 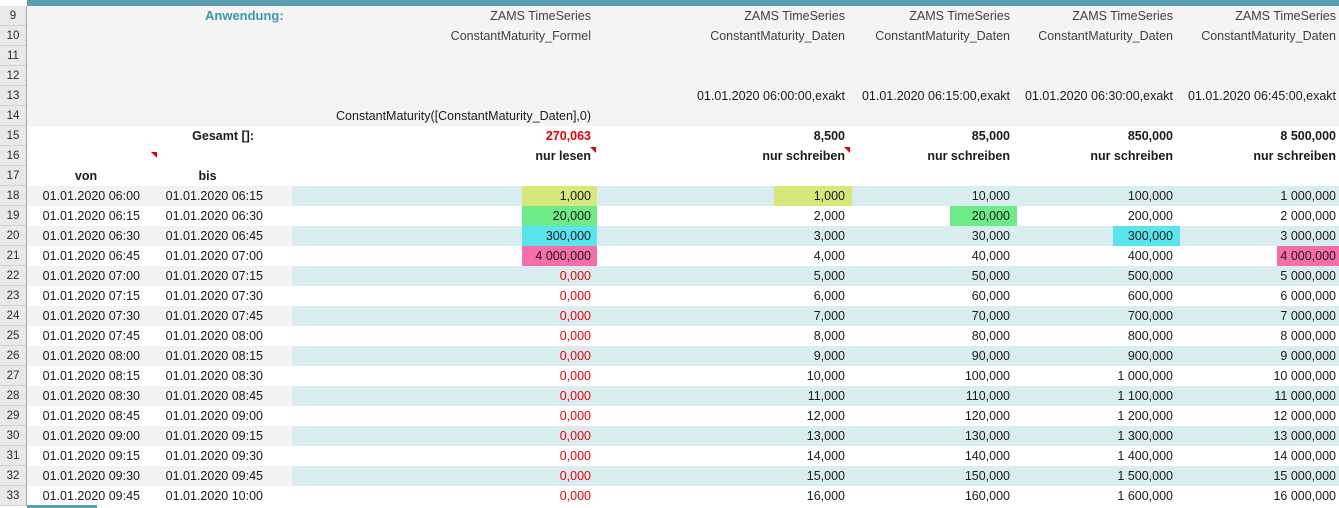 What do you see at coordinates (987, 416) in the screenshot?
I see `value-cell: 120,000` at bounding box center [987, 416].